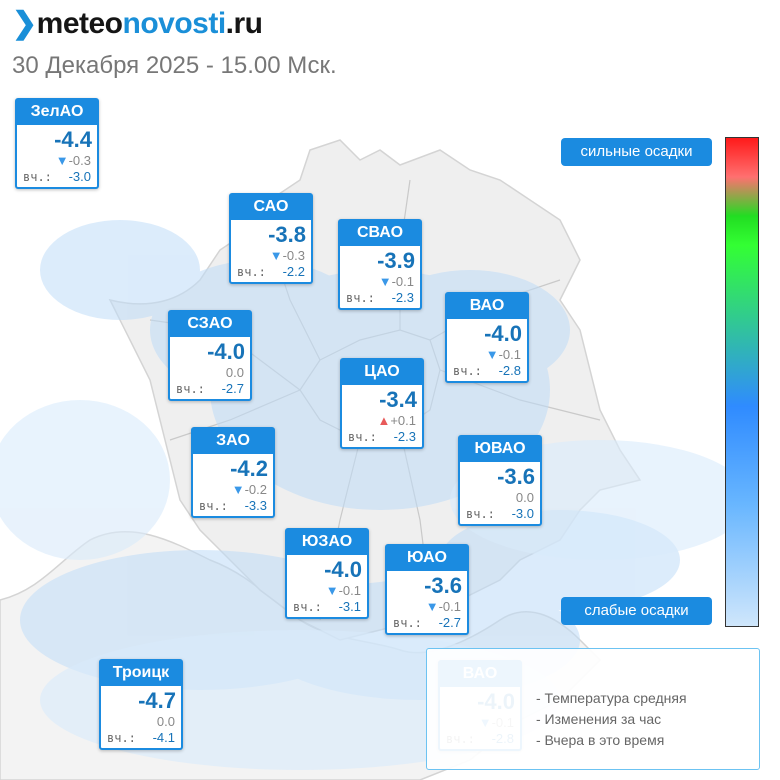 The image size is (780, 780). Describe the element at coordinates (380, 233) in the screenshot. I see `district-name: СВАО` at that location.